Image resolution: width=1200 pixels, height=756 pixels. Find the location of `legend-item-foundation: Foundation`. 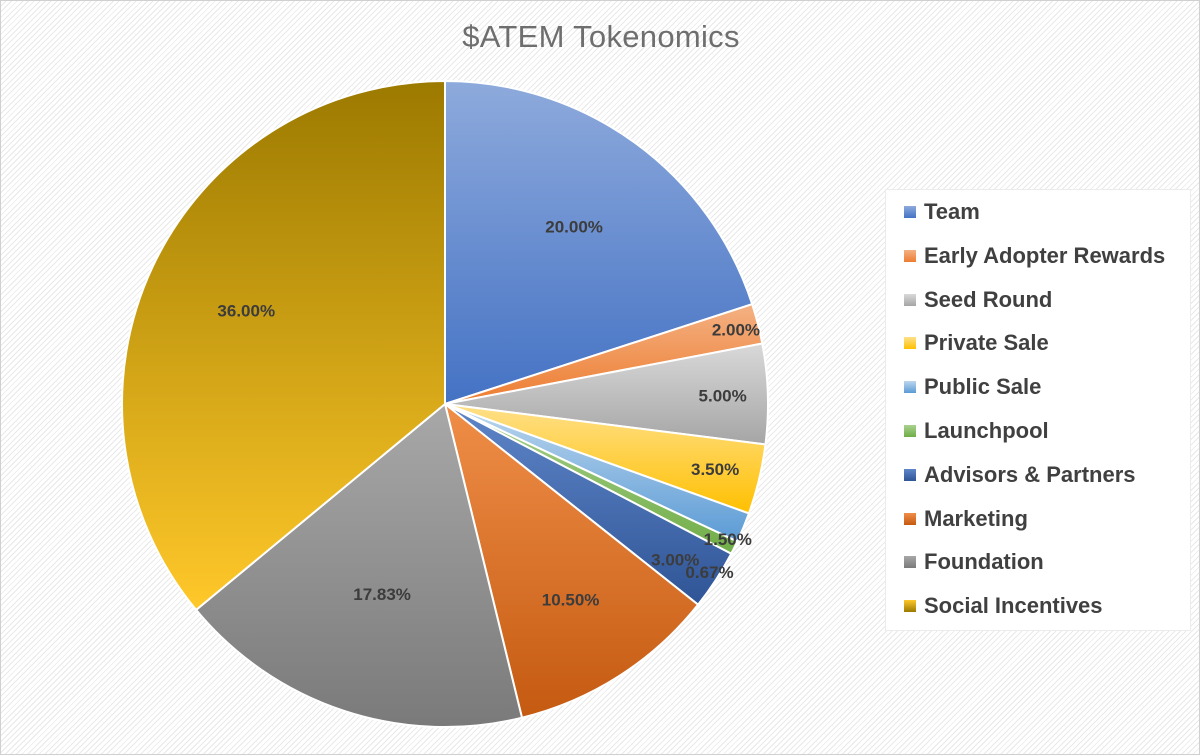

legend-item-foundation: Foundation is located at coordinates (974, 562).